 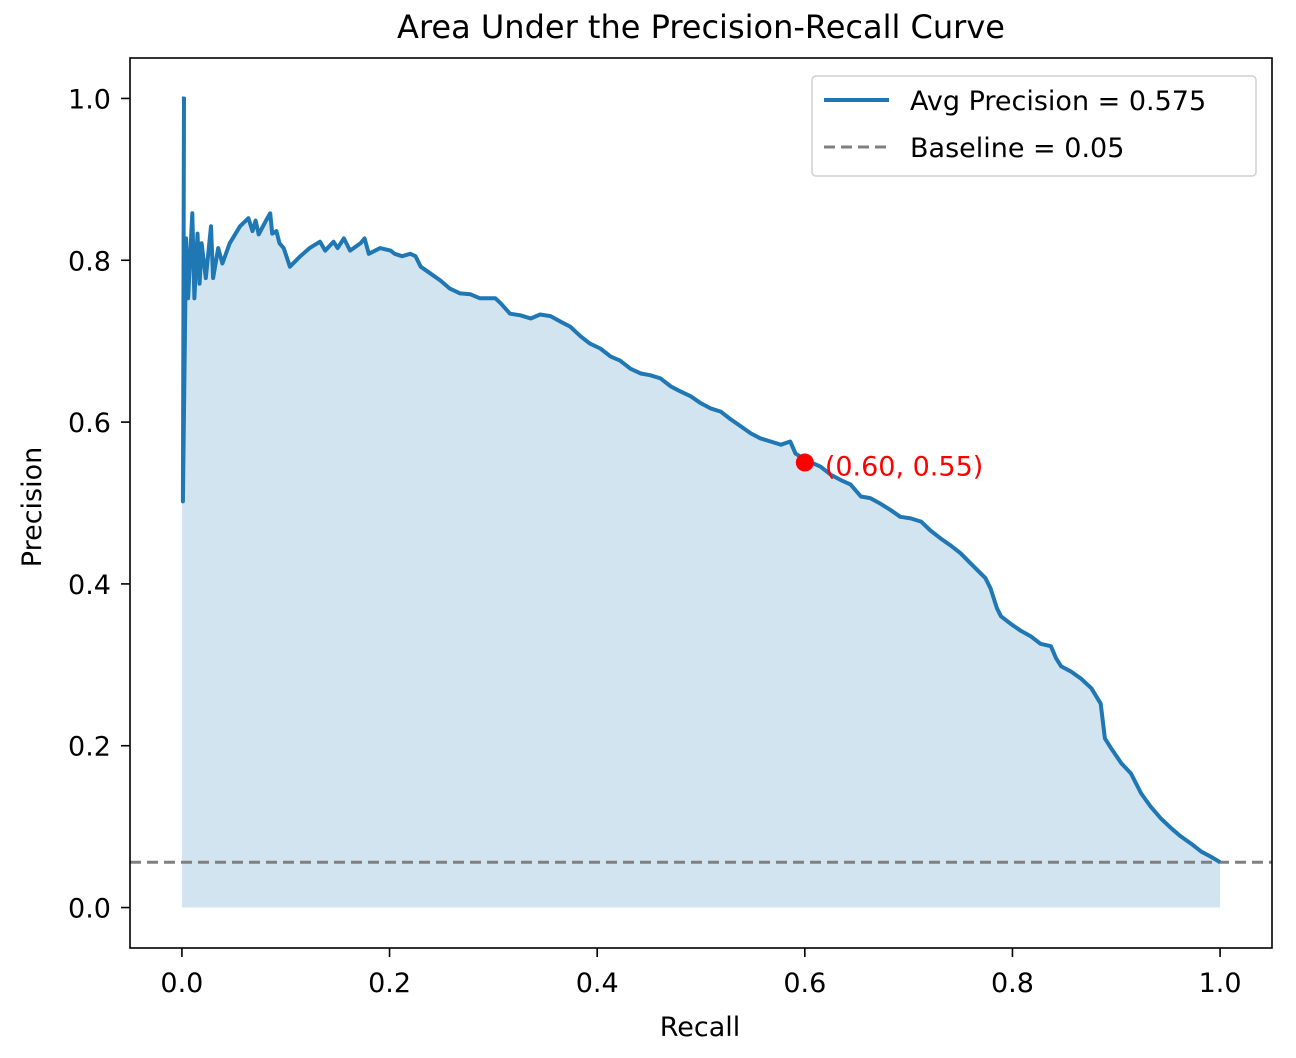 I want to click on legend-label-avg-precision: Avg Precision = 0.575, so click(x=1058, y=101).